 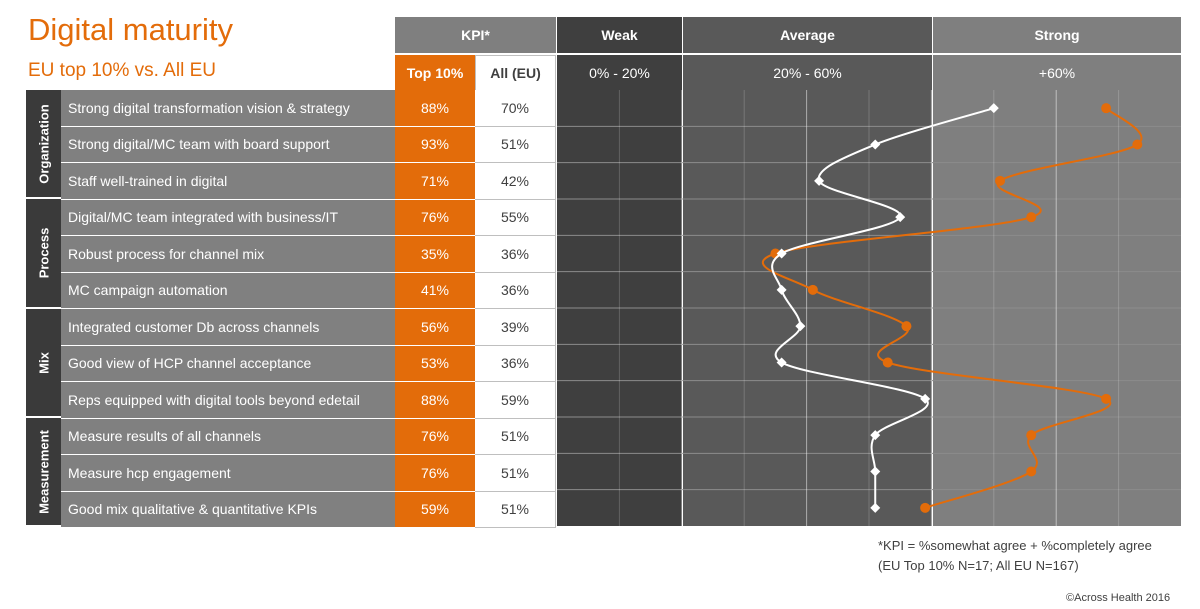 What do you see at coordinates (130, 29) in the screenshot?
I see `page-title: Digital maturity` at bounding box center [130, 29].